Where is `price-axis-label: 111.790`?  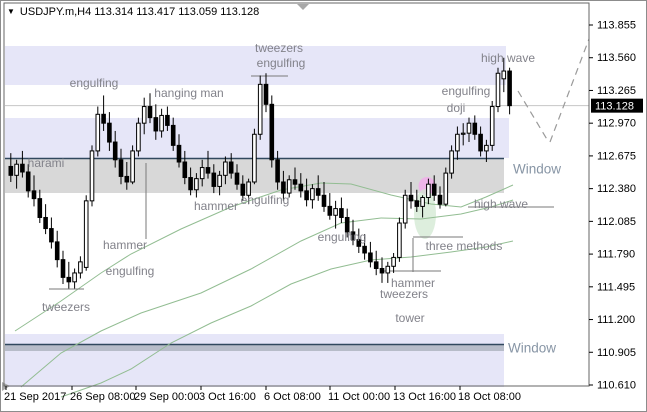 price-axis-label: 111.790 is located at coordinates (616, 255).